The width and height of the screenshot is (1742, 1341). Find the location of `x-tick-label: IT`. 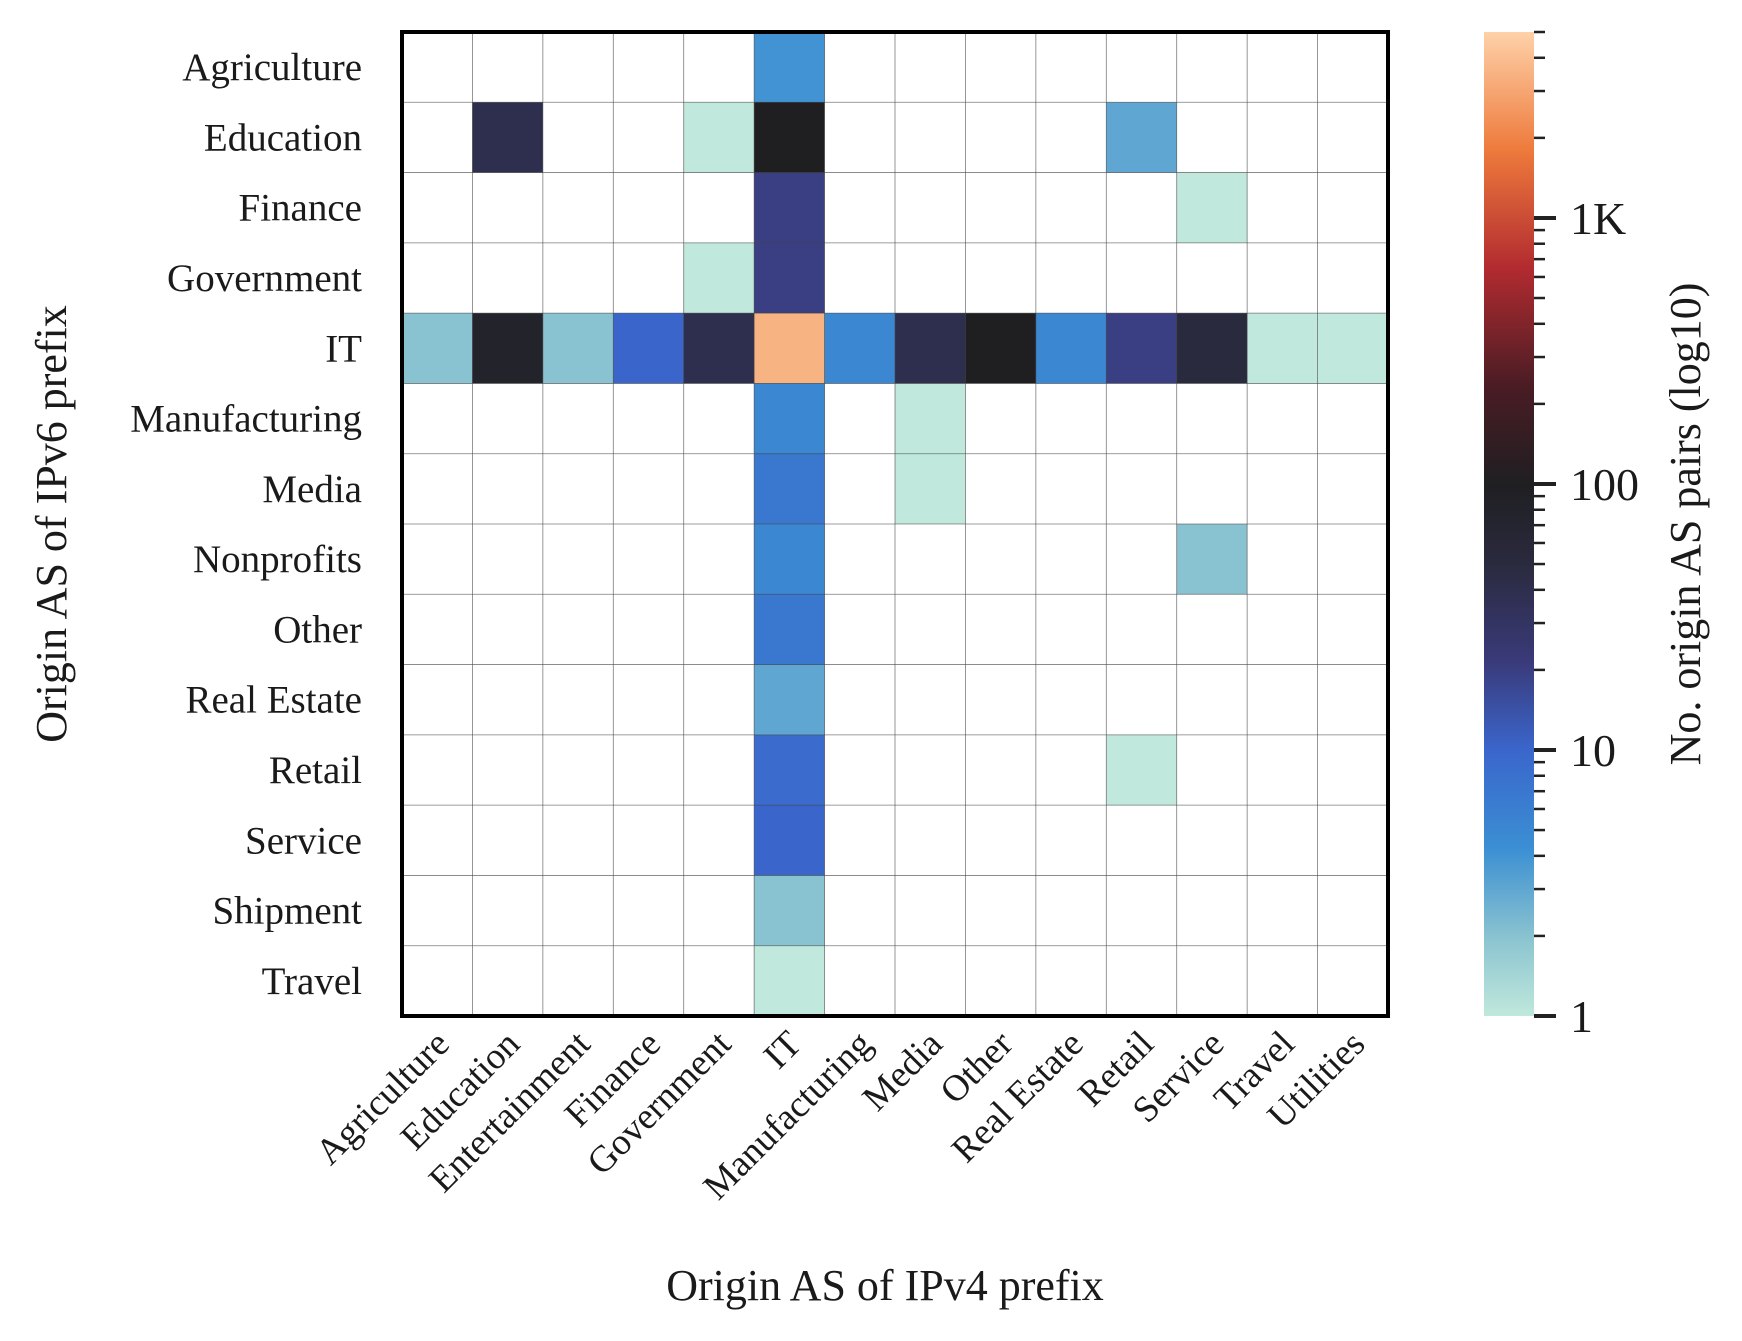

x-tick-label: IT is located at coordinates (783, 1050).